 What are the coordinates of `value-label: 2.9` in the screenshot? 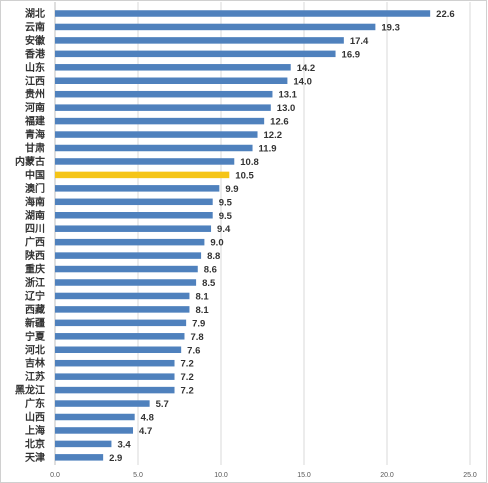 It's located at (115, 458).